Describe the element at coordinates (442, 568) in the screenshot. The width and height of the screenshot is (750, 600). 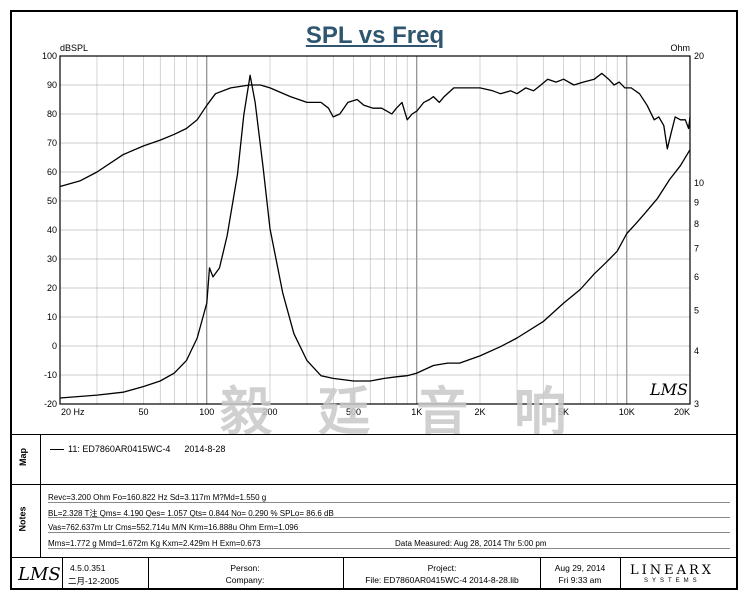
I see `project-label: Project:` at that location.